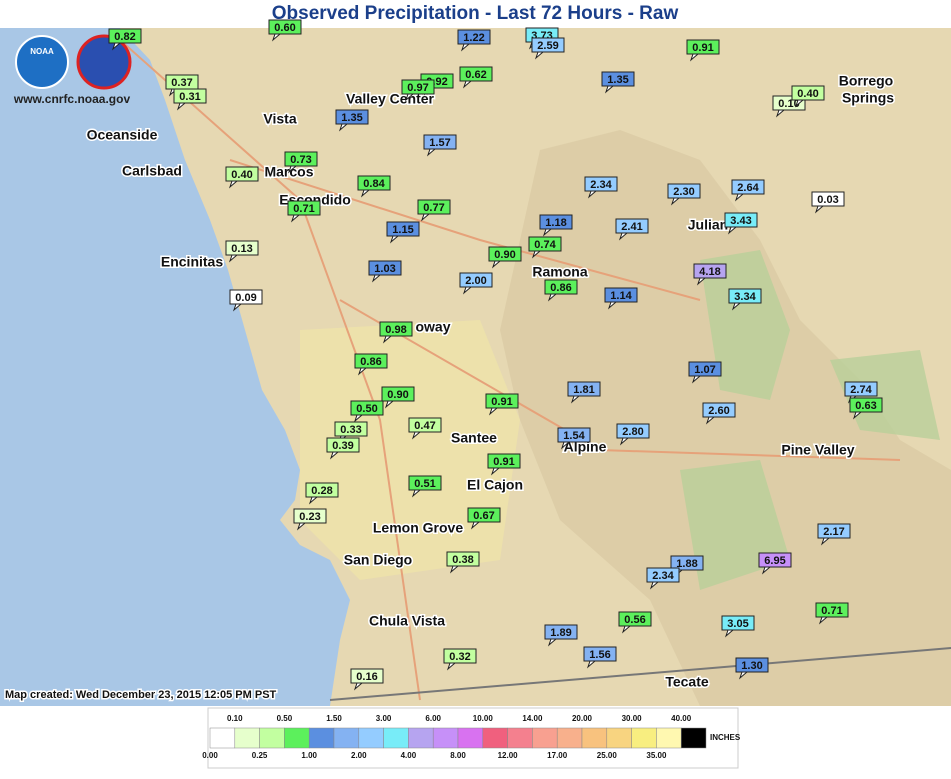  Describe the element at coordinates (439, 143) in the screenshot. I see `station-value: 1.57` at that location.